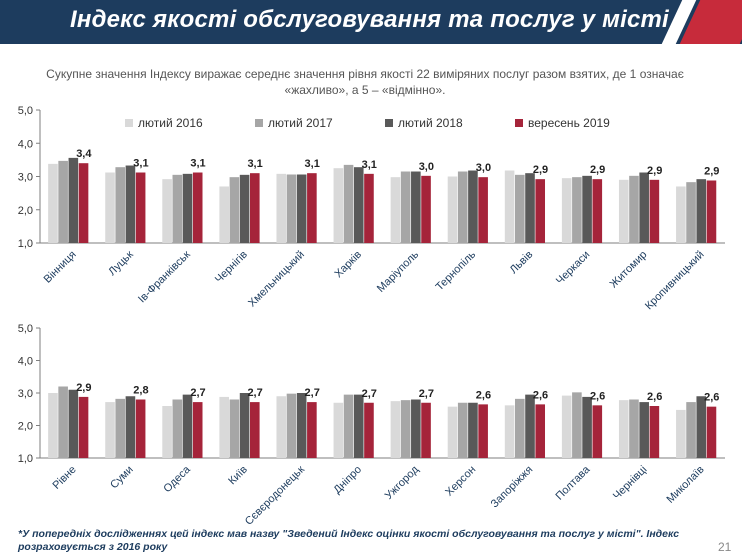  What do you see at coordinates (685, 485) in the screenshot?
I see `category-label: Миколаїв` at bounding box center [685, 485].